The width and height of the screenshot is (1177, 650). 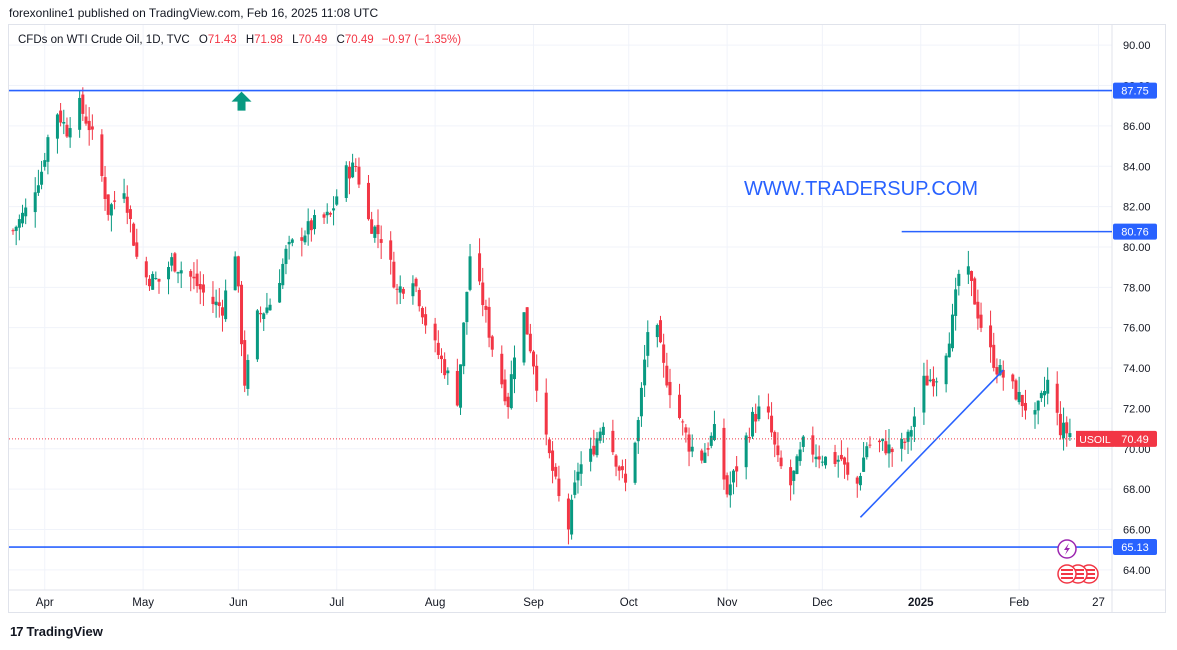 I want to click on watermark-text: WWW.TRADERSUP.COM, so click(x=861, y=189).